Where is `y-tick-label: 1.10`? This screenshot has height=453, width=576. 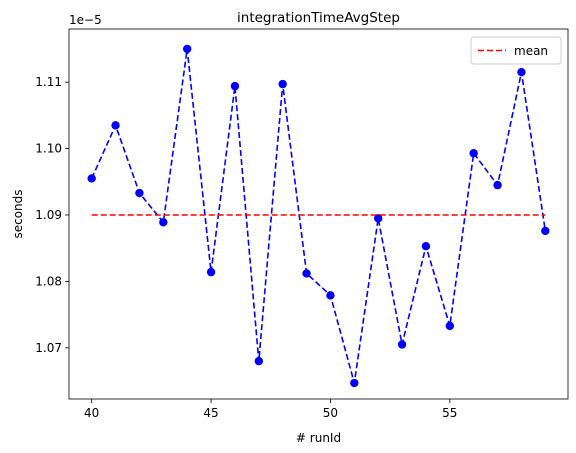 y-tick-label: 1.10 is located at coordinates (48, 149).